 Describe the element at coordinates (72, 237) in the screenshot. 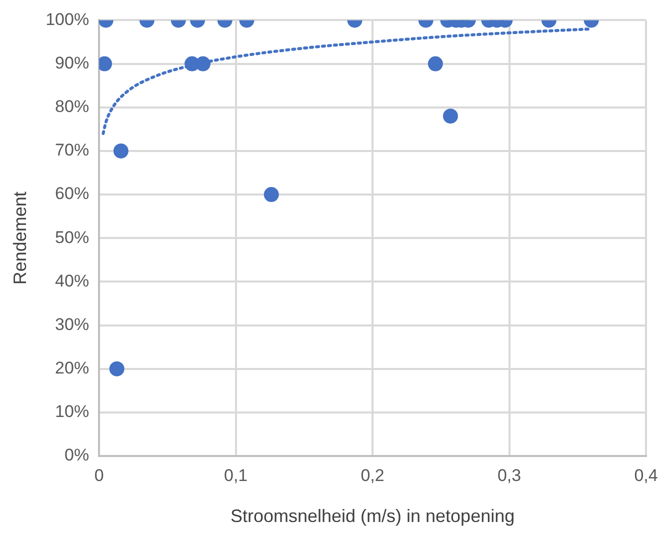

I see `y-tick-label: 50%` at that location.